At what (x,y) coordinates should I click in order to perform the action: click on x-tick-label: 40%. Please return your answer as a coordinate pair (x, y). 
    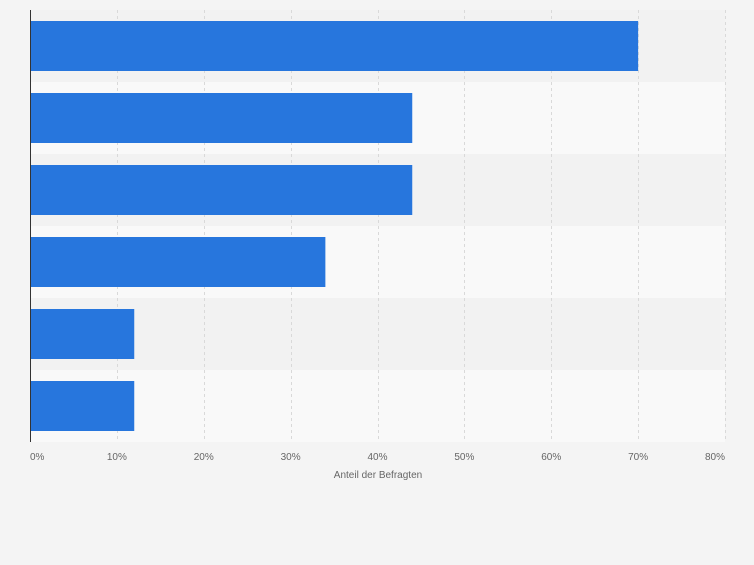
    Looking at the image, I should click on (377, 457).